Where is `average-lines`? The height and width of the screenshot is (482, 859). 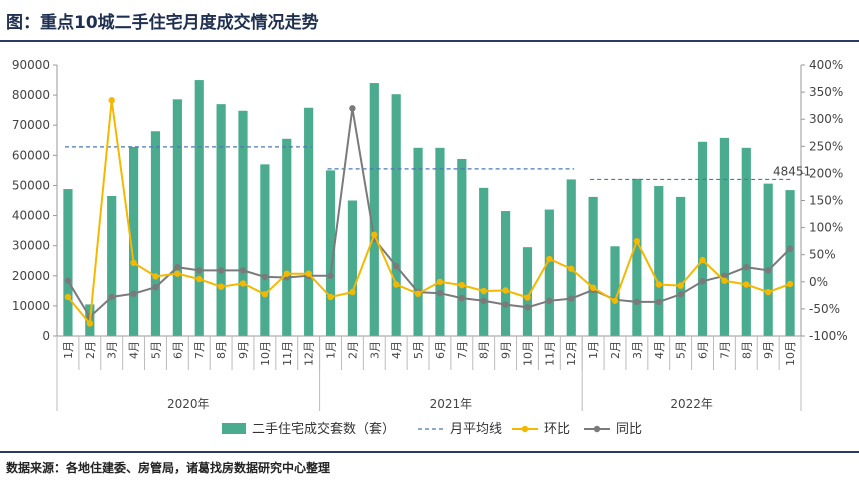 average-lines is located at coordinates (429, 163).